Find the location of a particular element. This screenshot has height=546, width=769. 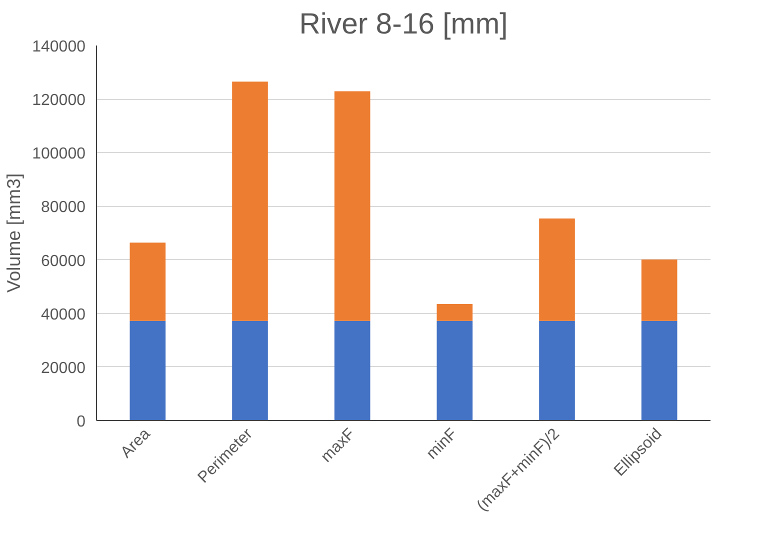

y-tick-label: 60000 is located at coordinates (63, 261).